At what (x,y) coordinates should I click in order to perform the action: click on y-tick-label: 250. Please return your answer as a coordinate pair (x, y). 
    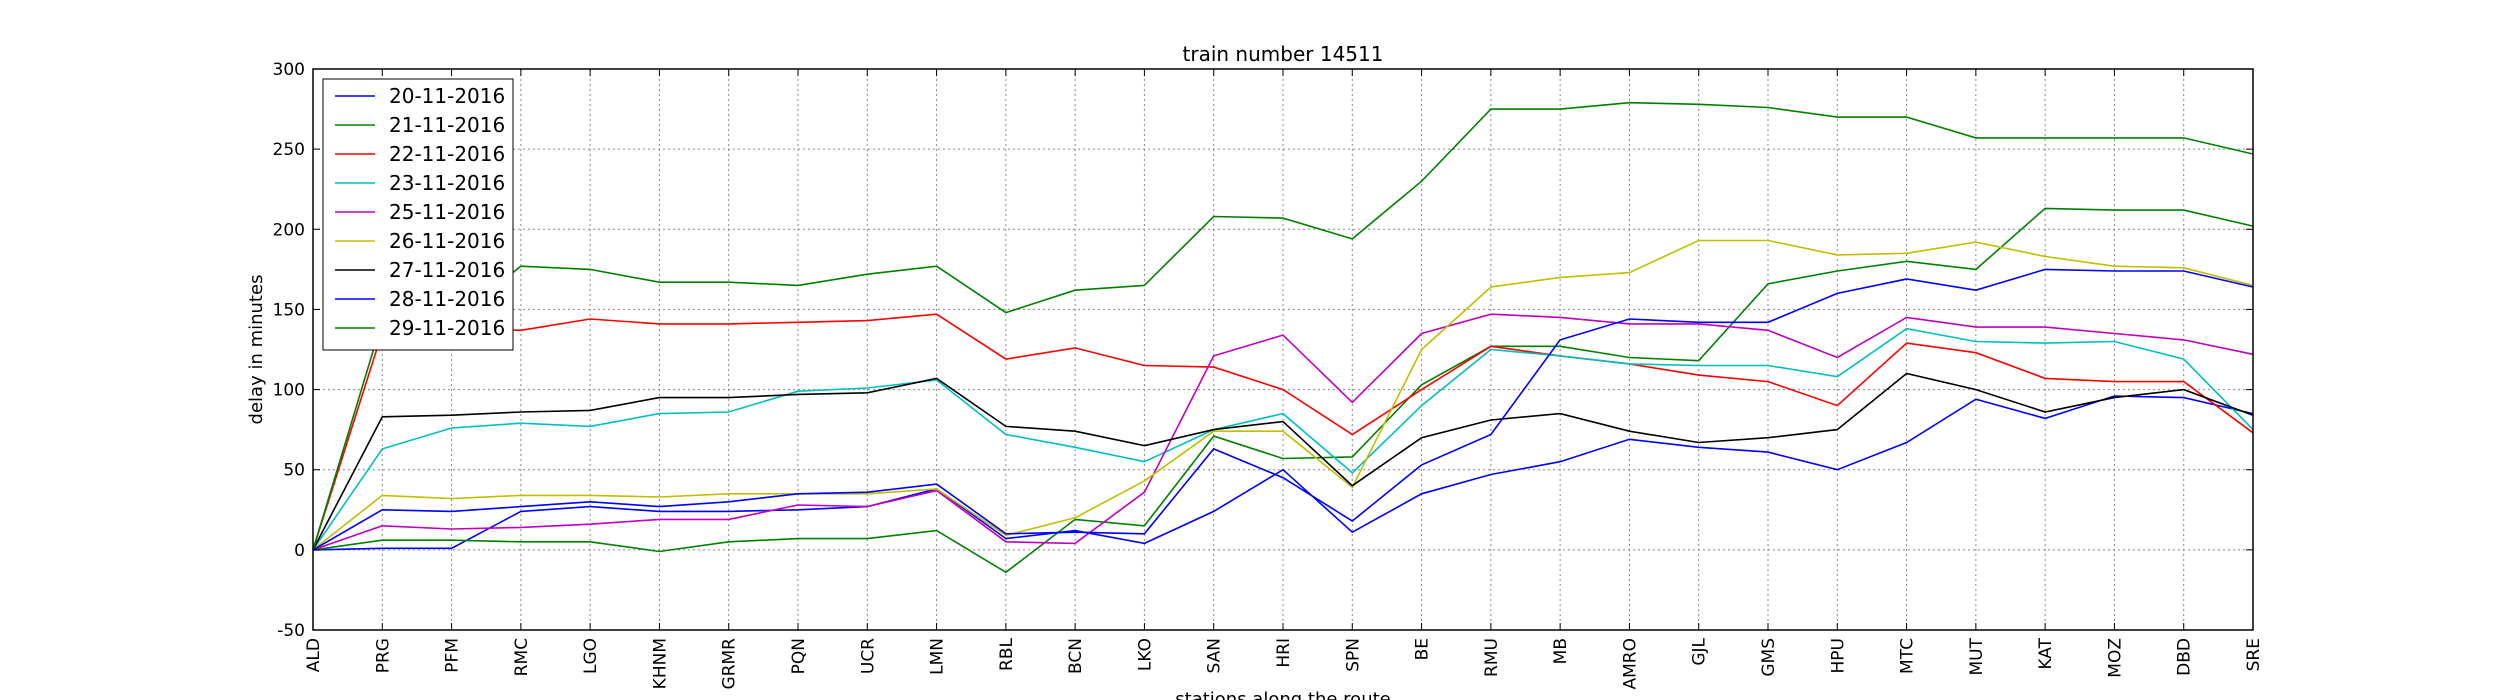
    Looking at the image, I should click on (289, 150).